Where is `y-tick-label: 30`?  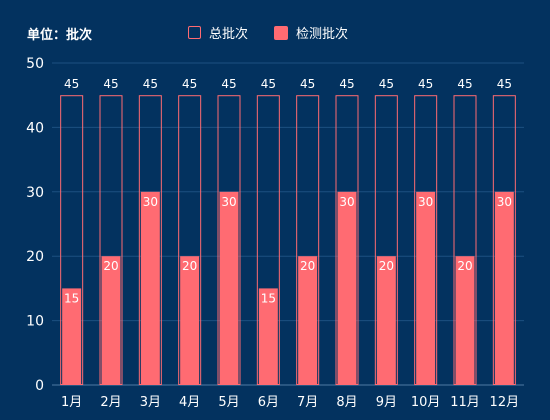
y-tick-label: 30 is located at coordinates (35, 193).